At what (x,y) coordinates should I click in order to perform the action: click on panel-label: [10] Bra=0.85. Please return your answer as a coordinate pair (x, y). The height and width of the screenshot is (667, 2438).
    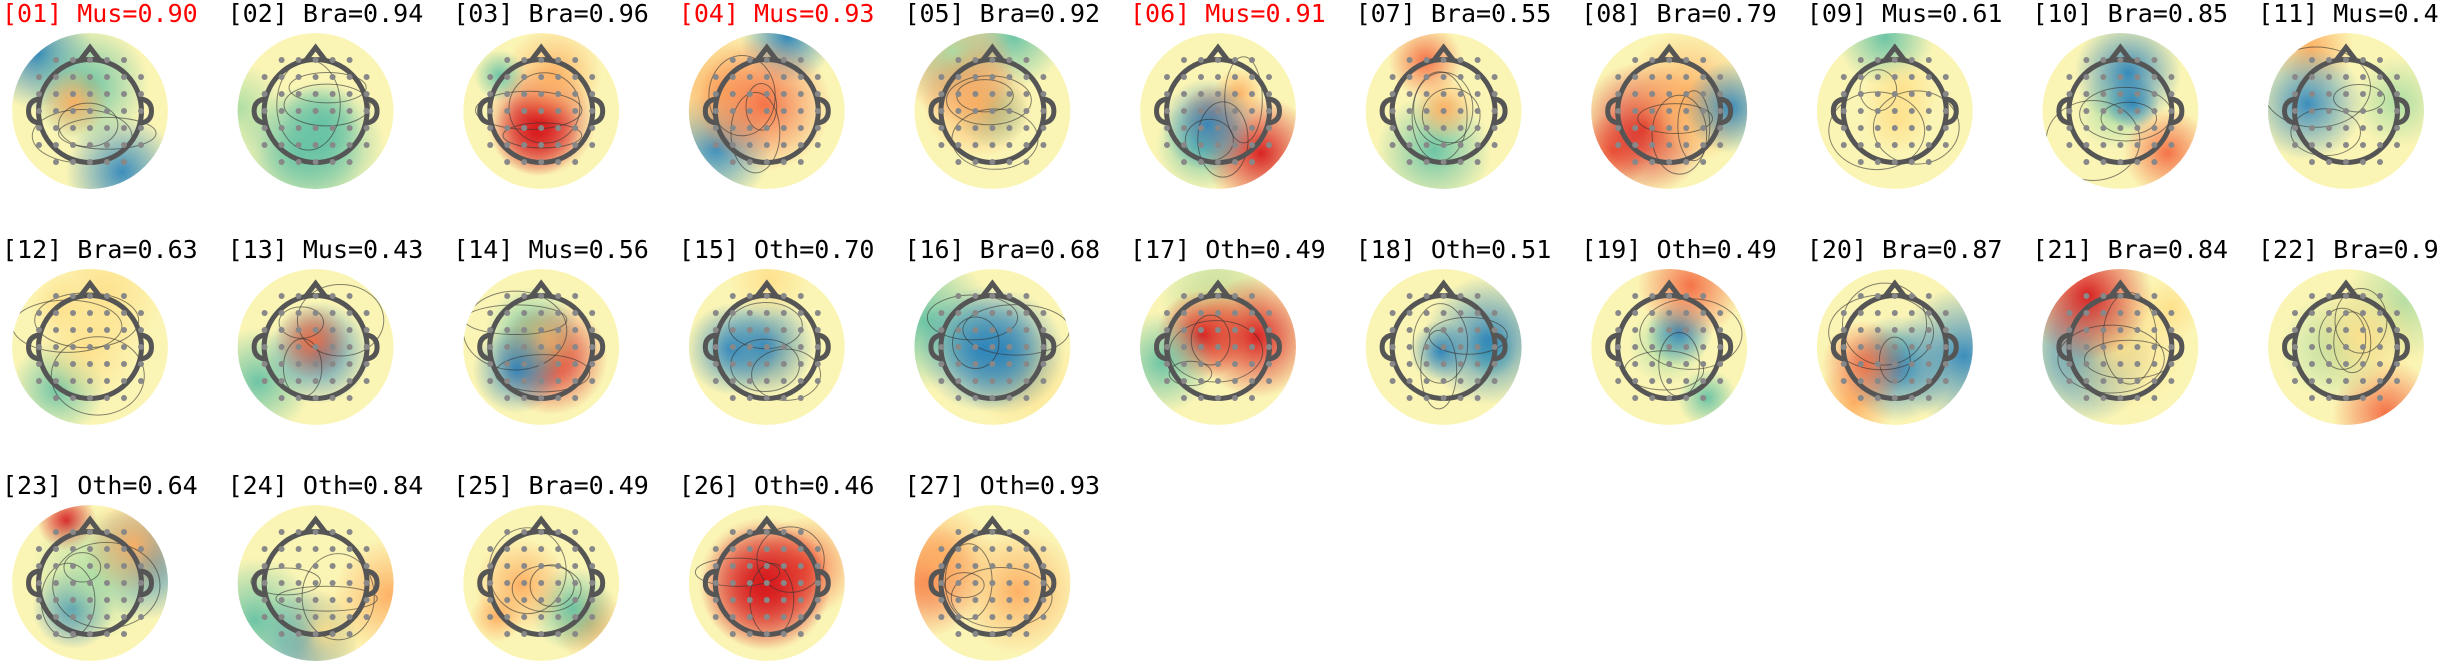
    Looking at the image, I should click on (2130, 14).